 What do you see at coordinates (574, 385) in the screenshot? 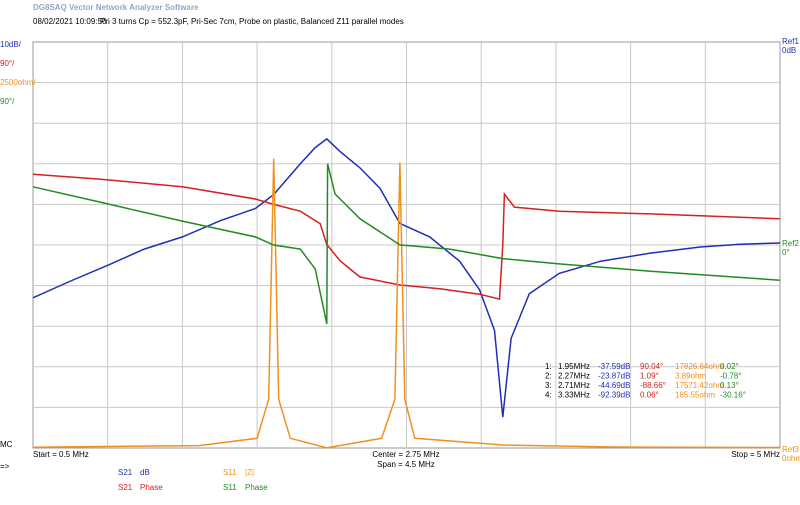
I see `marker-cell: 2.71MHz` at bounding box center [574, 385].